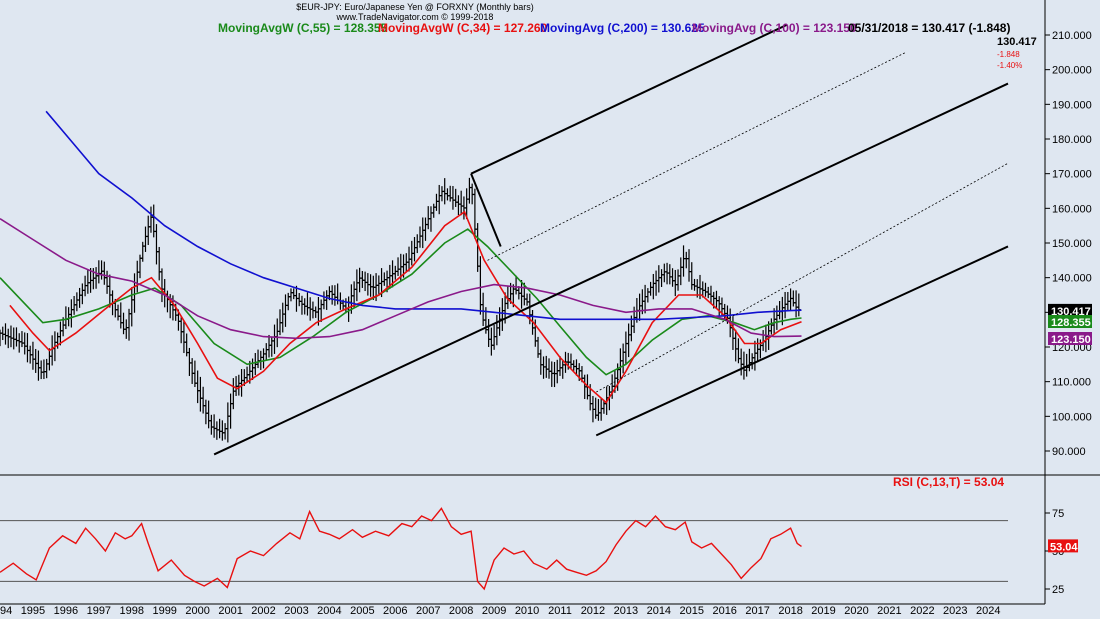 Image resolution: width=1100 pixels, height=619 pixels. I want to click on rsi-tag, so click(1063, 546).